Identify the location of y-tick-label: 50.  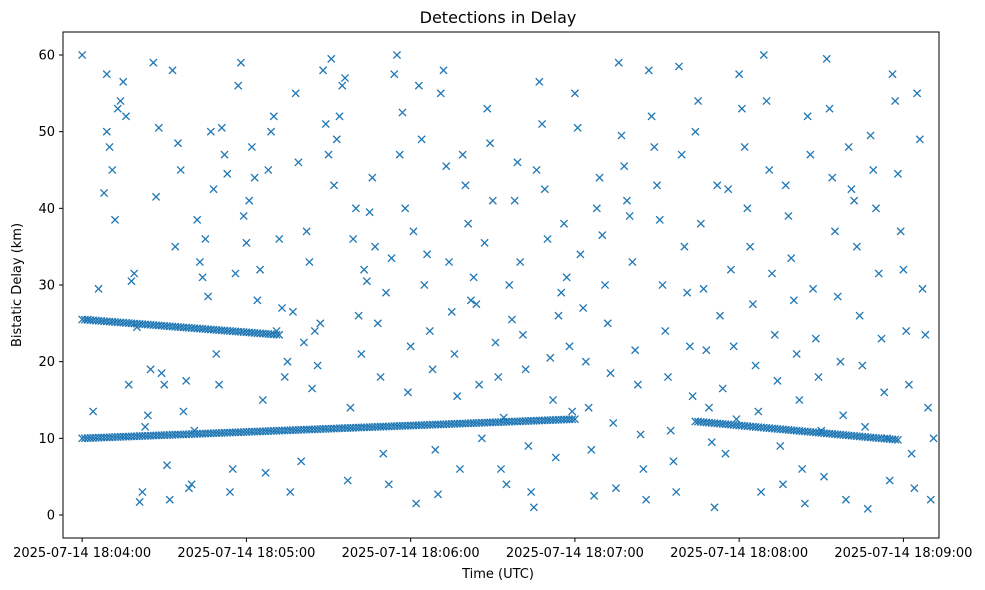
(46, 132).